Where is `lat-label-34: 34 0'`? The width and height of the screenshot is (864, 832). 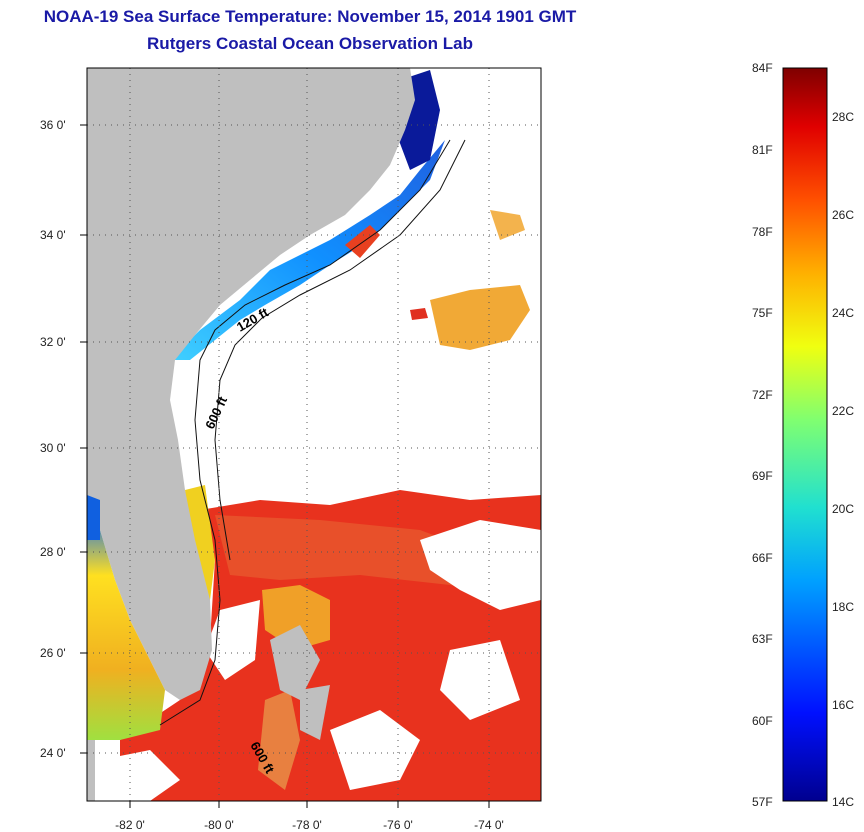 lat-label-34: 34 0' is located at coordinates (53, 235).